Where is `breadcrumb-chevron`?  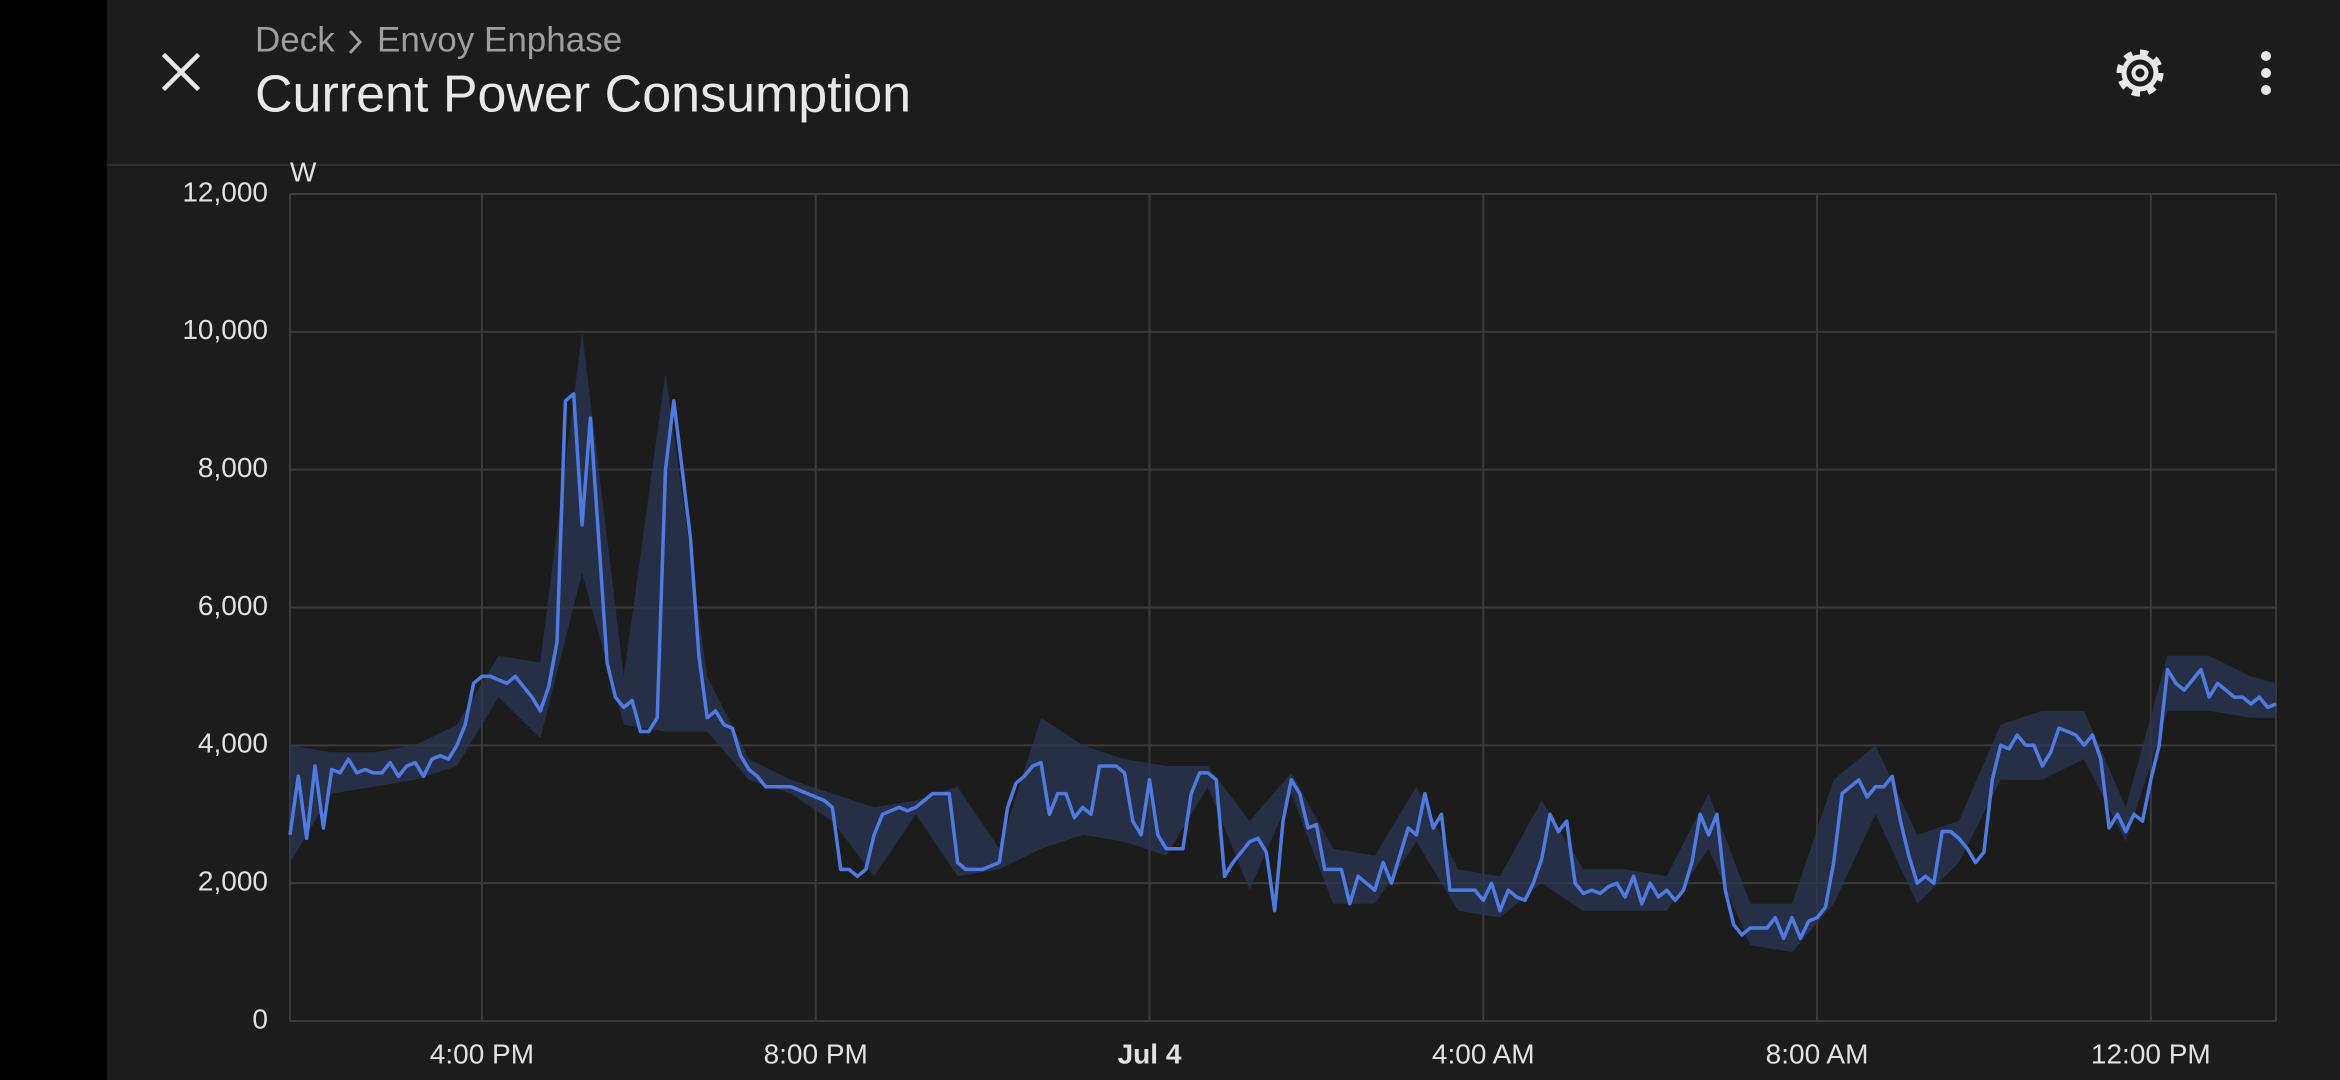 breadcrumb-chevron is located at coordinates (355, 42).